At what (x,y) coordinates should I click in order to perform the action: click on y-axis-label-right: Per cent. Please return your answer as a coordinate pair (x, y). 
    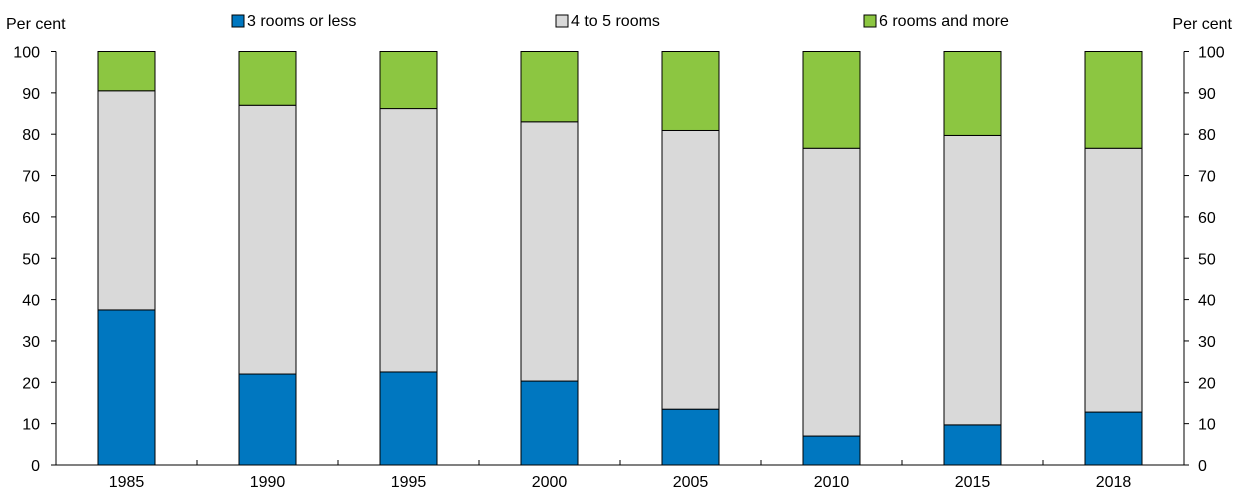
    Looking at the image, I should click on (1202, 24).